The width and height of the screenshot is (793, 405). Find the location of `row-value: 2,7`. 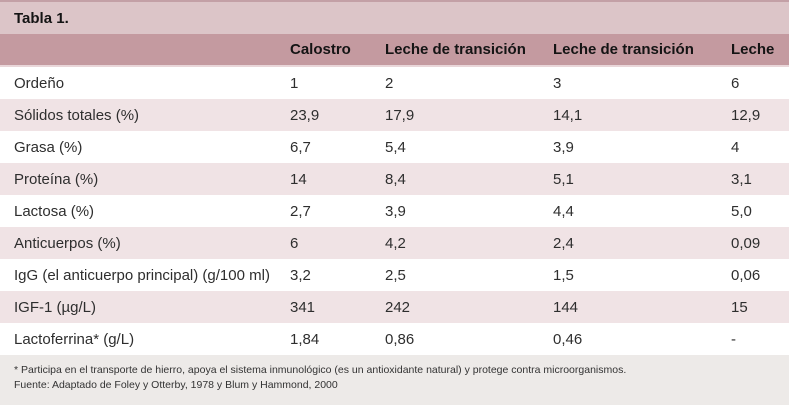

row-value: 2,7 is located at coordinates (300, 211).